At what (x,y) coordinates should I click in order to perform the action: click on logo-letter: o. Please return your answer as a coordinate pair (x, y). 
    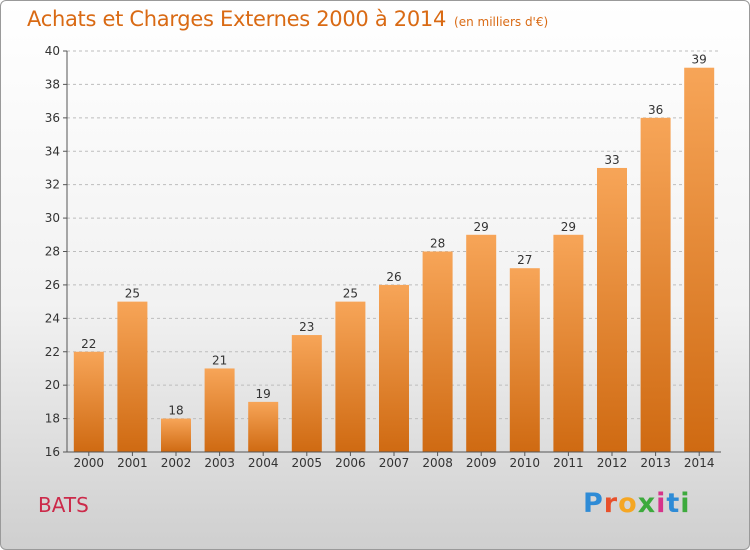
    Looking at the image, I should click on (628, 503).